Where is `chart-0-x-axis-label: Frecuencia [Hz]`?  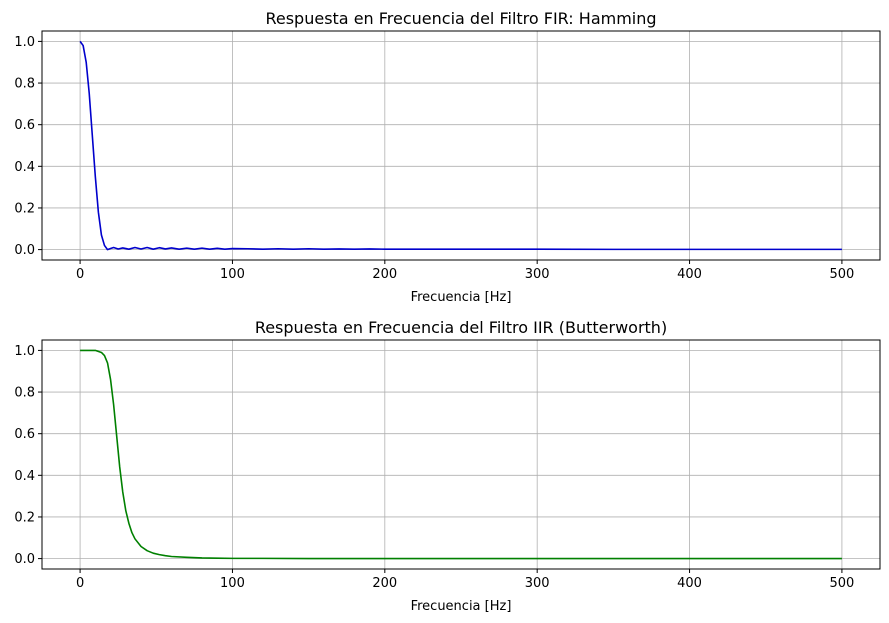 chart-0-x-axis-label: Frecuencia [Hz] is located at coordinates (461, 297).